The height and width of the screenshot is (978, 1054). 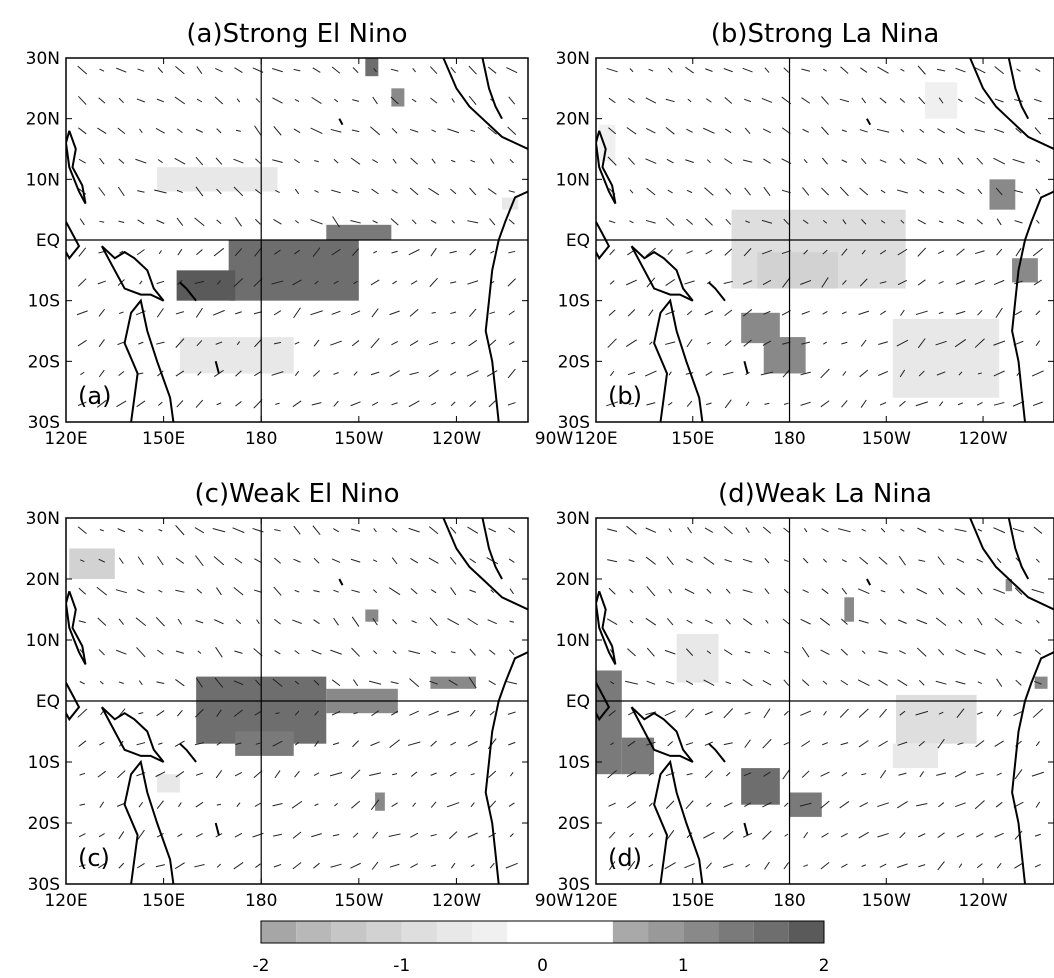 What do you see at coordinates (789, 439) in the screenshot?
I see `x-tick-label: 180` at bounding box center [789, 439].